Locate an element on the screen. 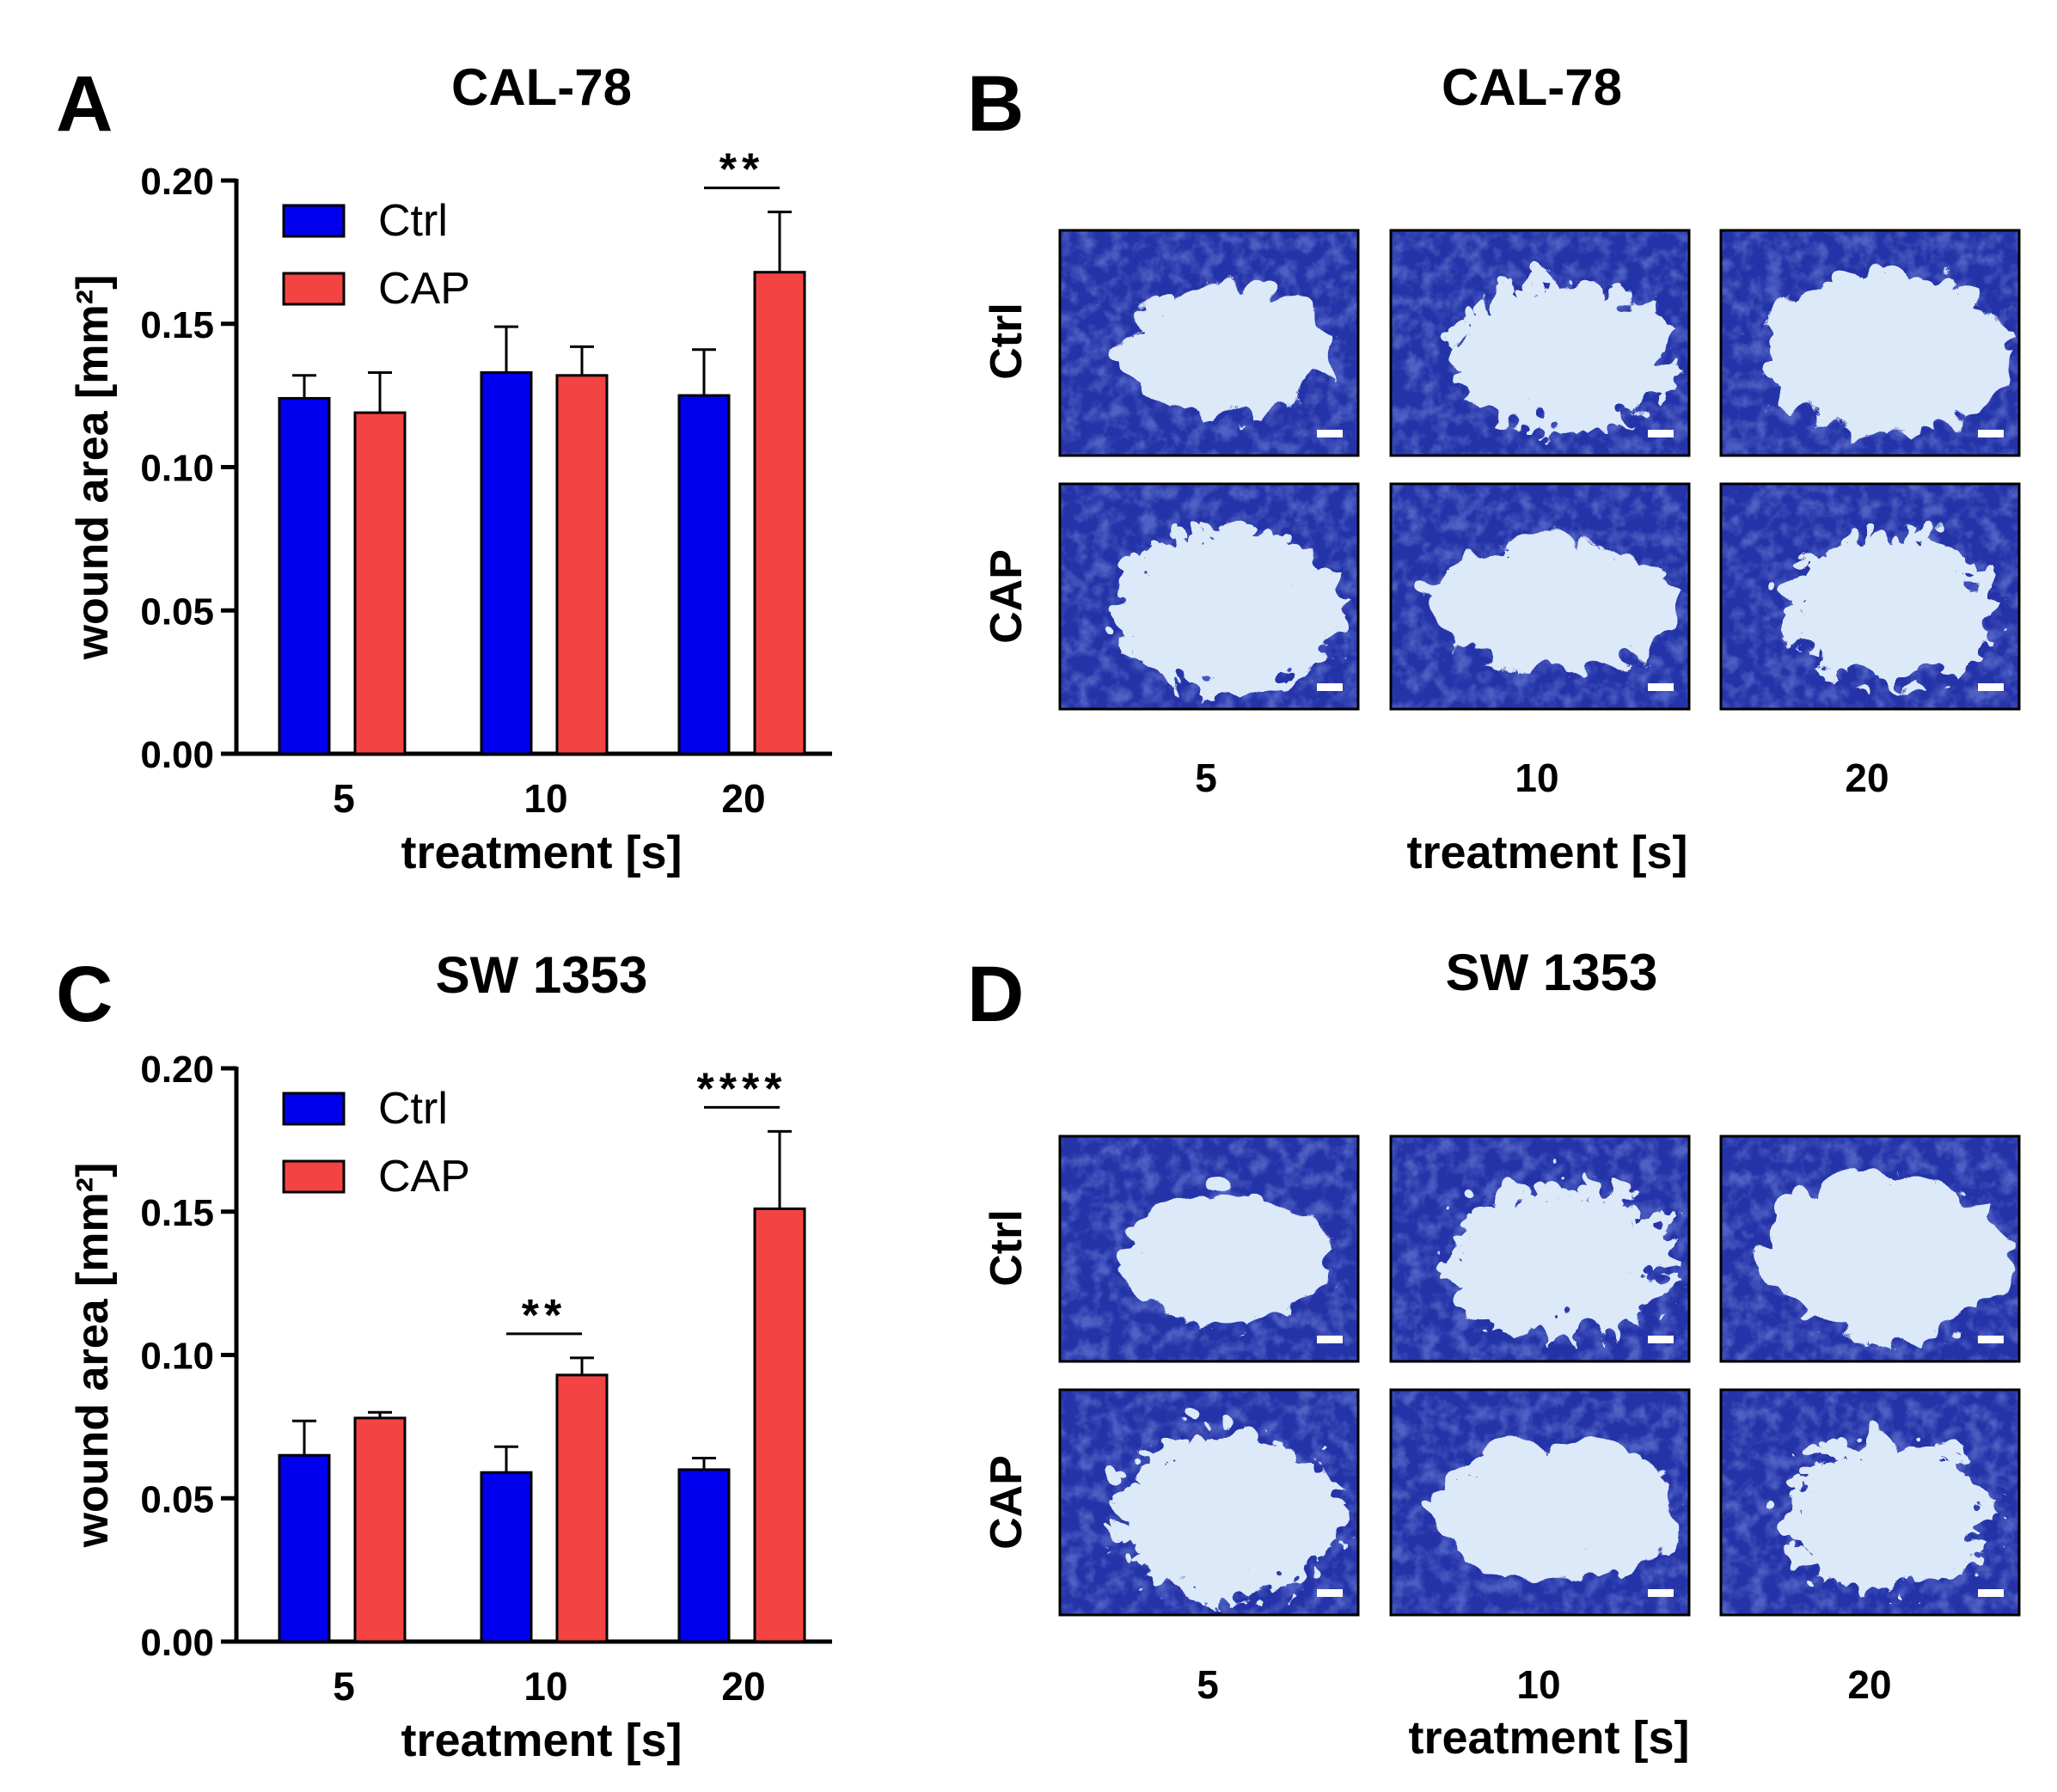 The width and height of the screenshot is (2057, 1792). chart-c-ytick-label: 0.10 is located at coordinates (177, 1357).